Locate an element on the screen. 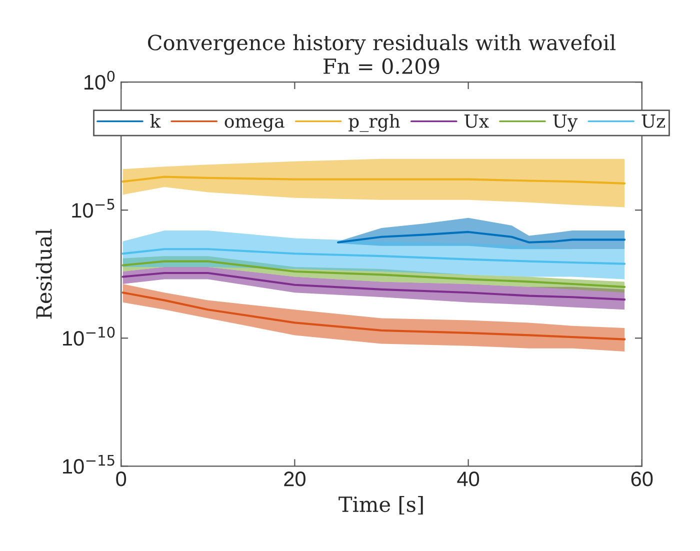  y-tick-label: 10$^{−10}$ is located at coordinates (89, 336).